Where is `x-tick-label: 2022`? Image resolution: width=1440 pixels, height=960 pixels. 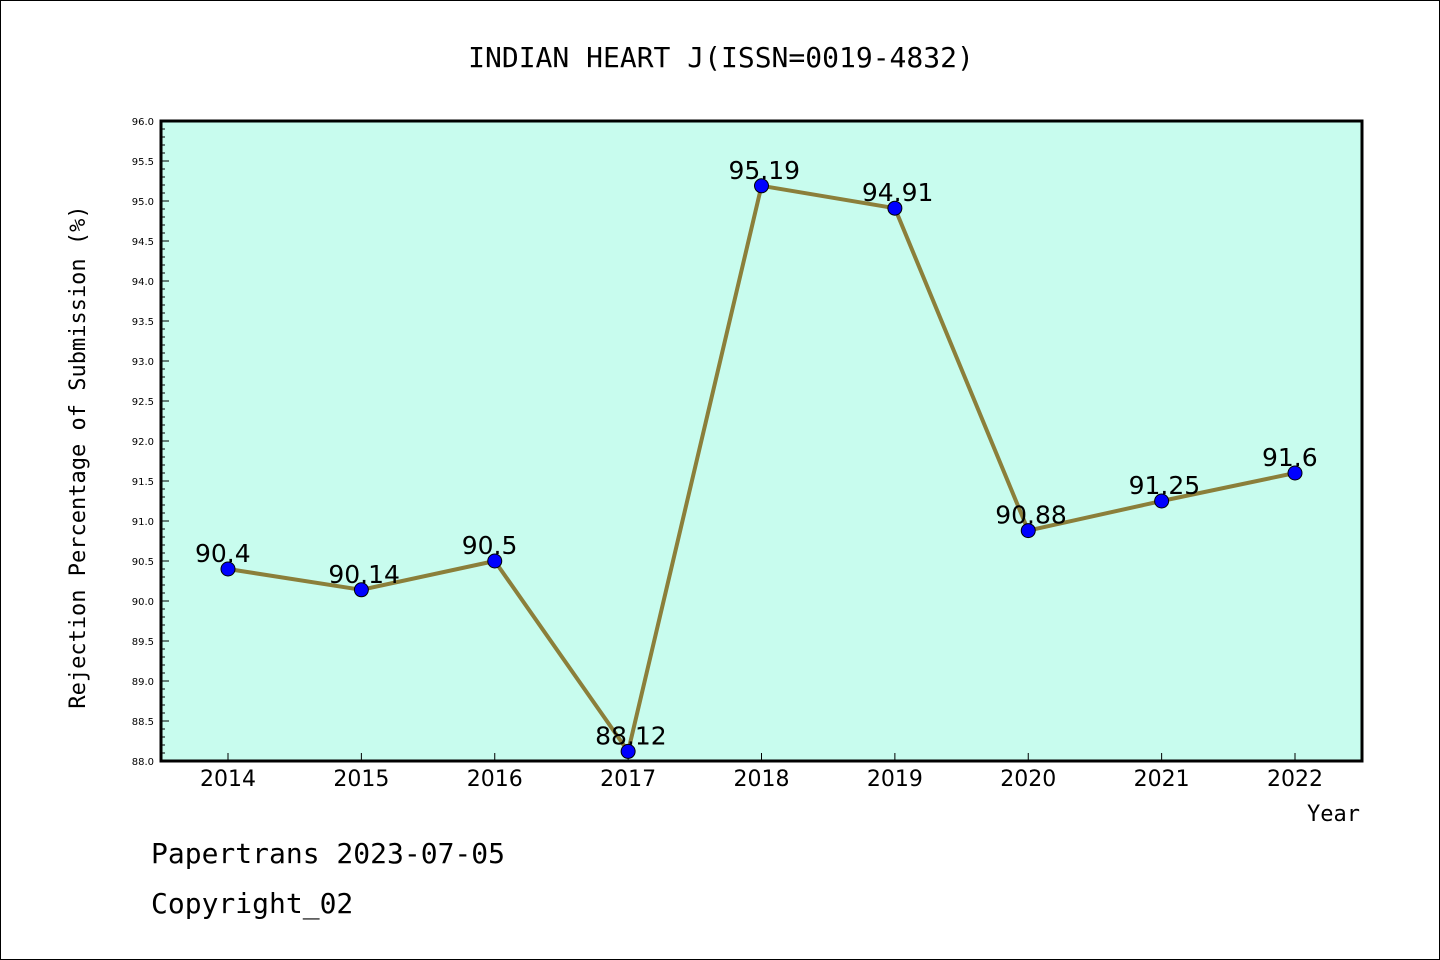 x-tick-label: 2022 is located at coordinates (1295, 779).